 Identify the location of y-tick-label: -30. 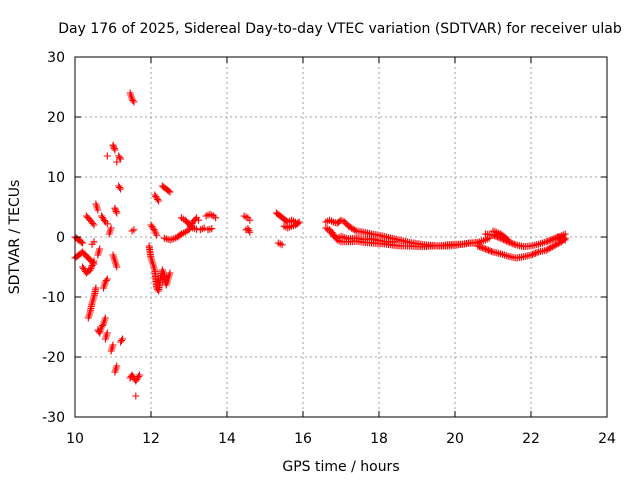
(53, 418).